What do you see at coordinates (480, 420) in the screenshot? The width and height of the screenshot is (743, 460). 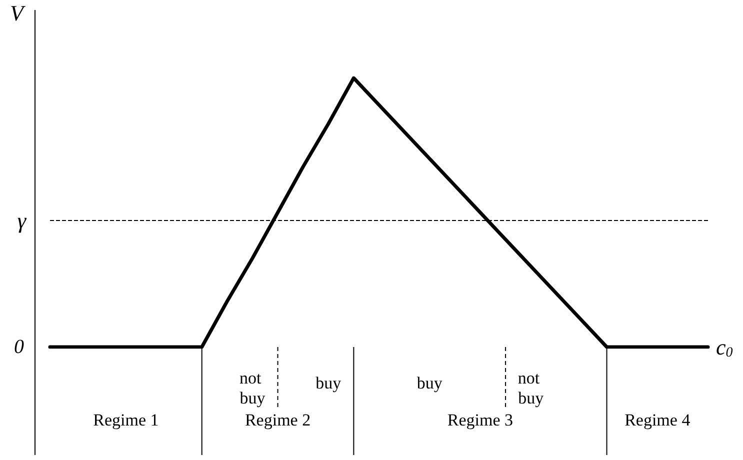 I see `text: Regime 3` at bounding box center [480, 420].